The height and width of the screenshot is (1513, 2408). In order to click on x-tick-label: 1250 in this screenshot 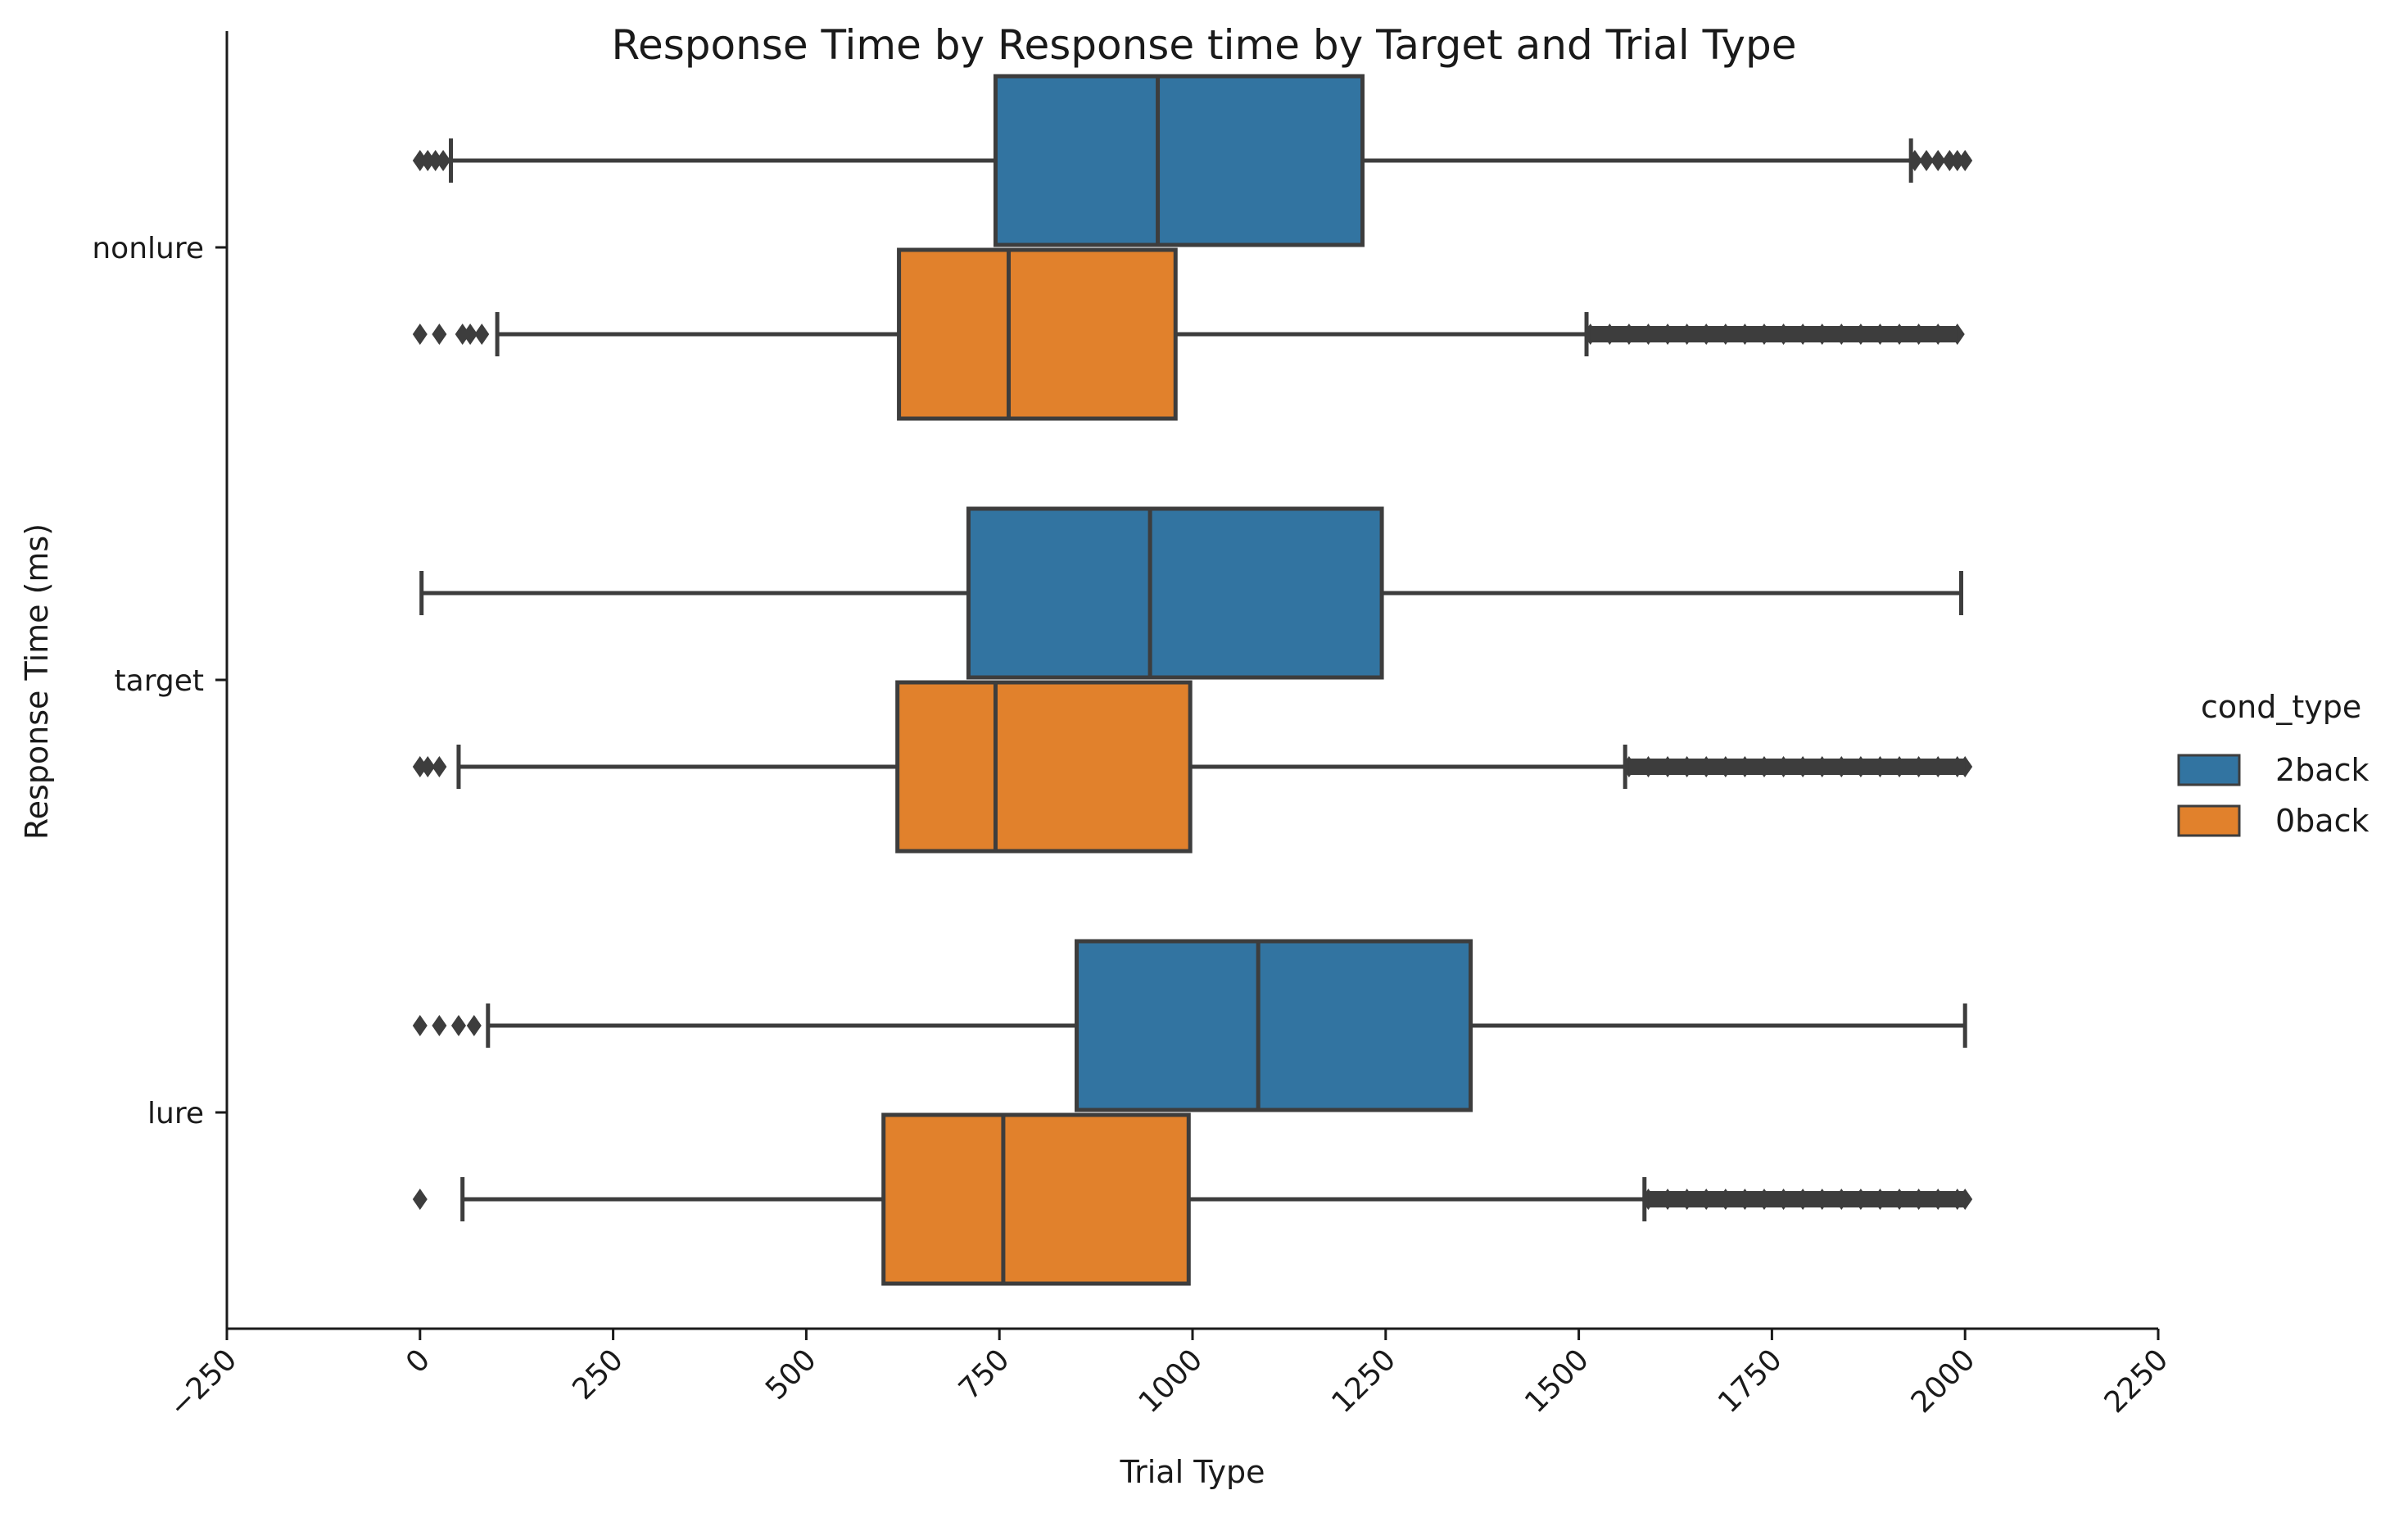, I will do `click(1363, 1381)`.